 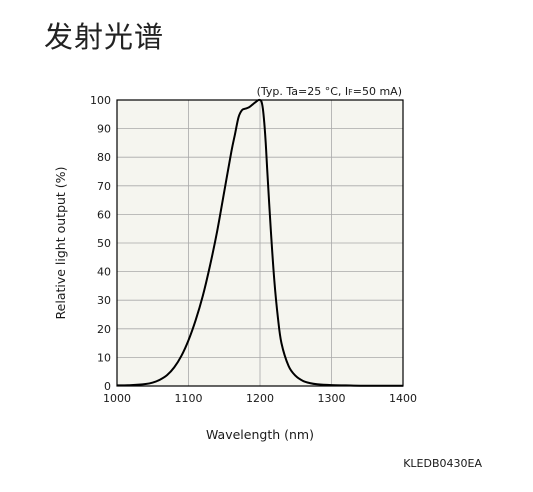 I want to click on measurement-conditions: (Typ. Ta=25 °C, IF=50 mA), so click(x=329, y=91).